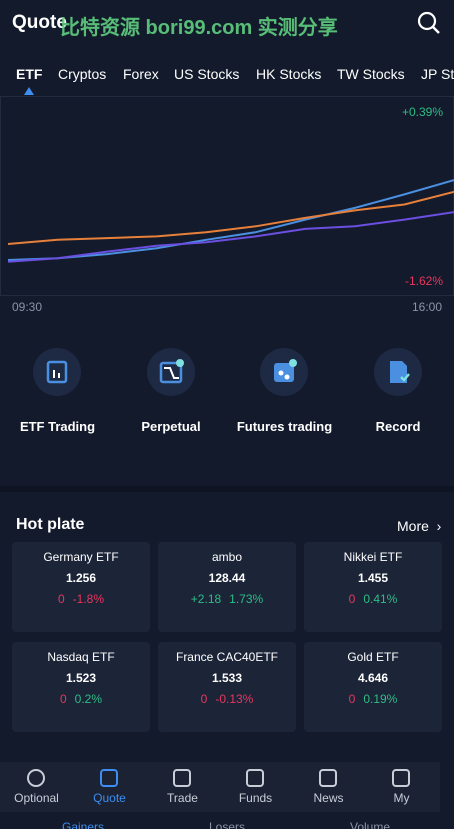  Describe the element at coordinates (371, 74) in the screenshot. I see `tab: TW Stocks` at that location.